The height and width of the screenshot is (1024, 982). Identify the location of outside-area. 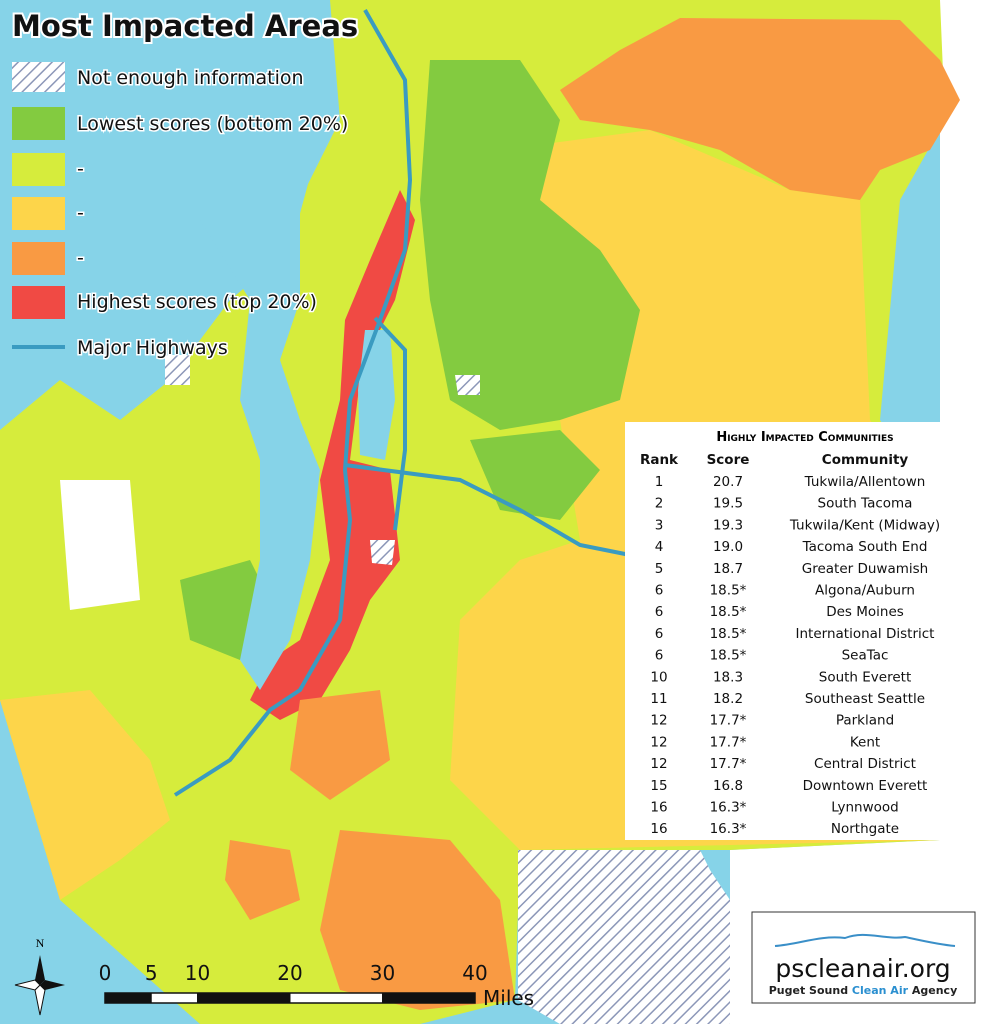
(100, 545).